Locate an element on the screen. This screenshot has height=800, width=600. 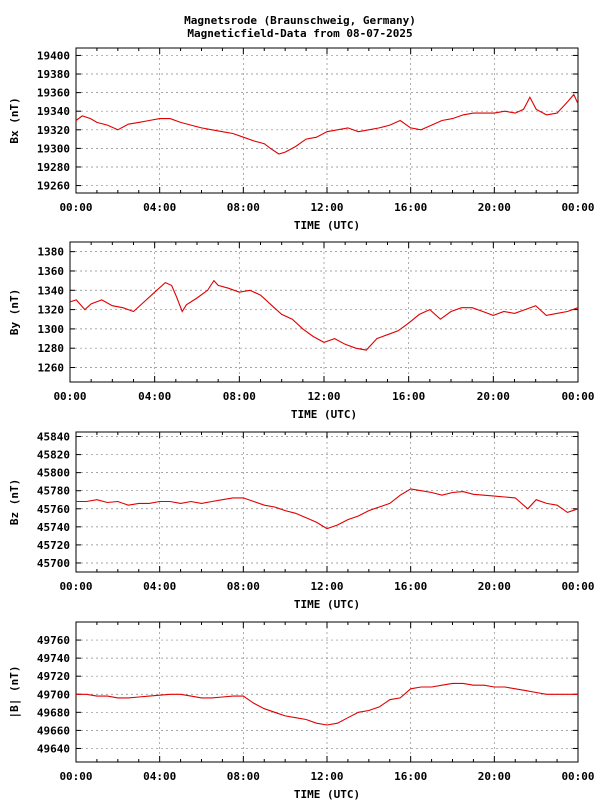
chart-title-line2: Magneticfield-Data from 08-07-2025 is located at coordinates (300, 33).